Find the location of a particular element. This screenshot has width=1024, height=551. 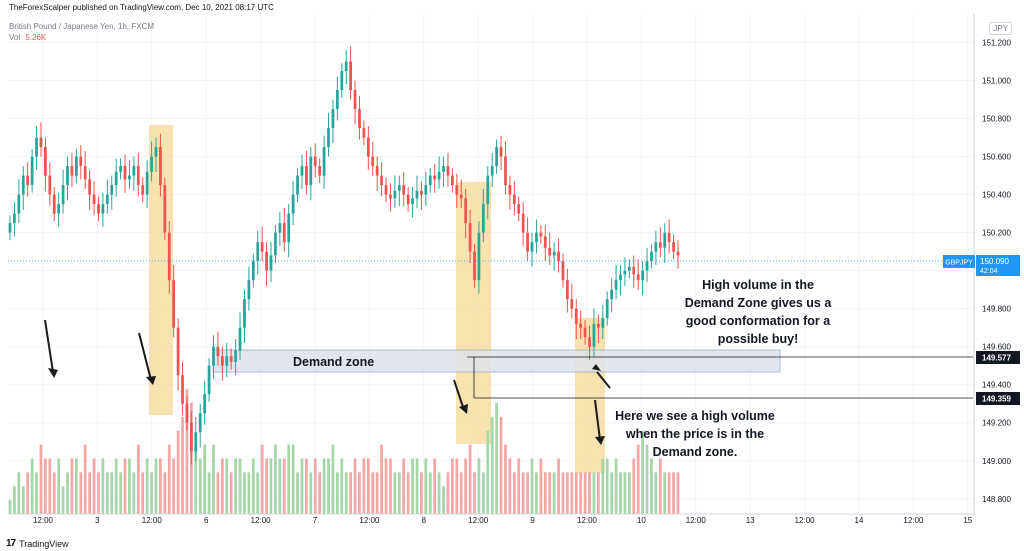

x-tick-label: 13 is located at coordinates (750, 520).